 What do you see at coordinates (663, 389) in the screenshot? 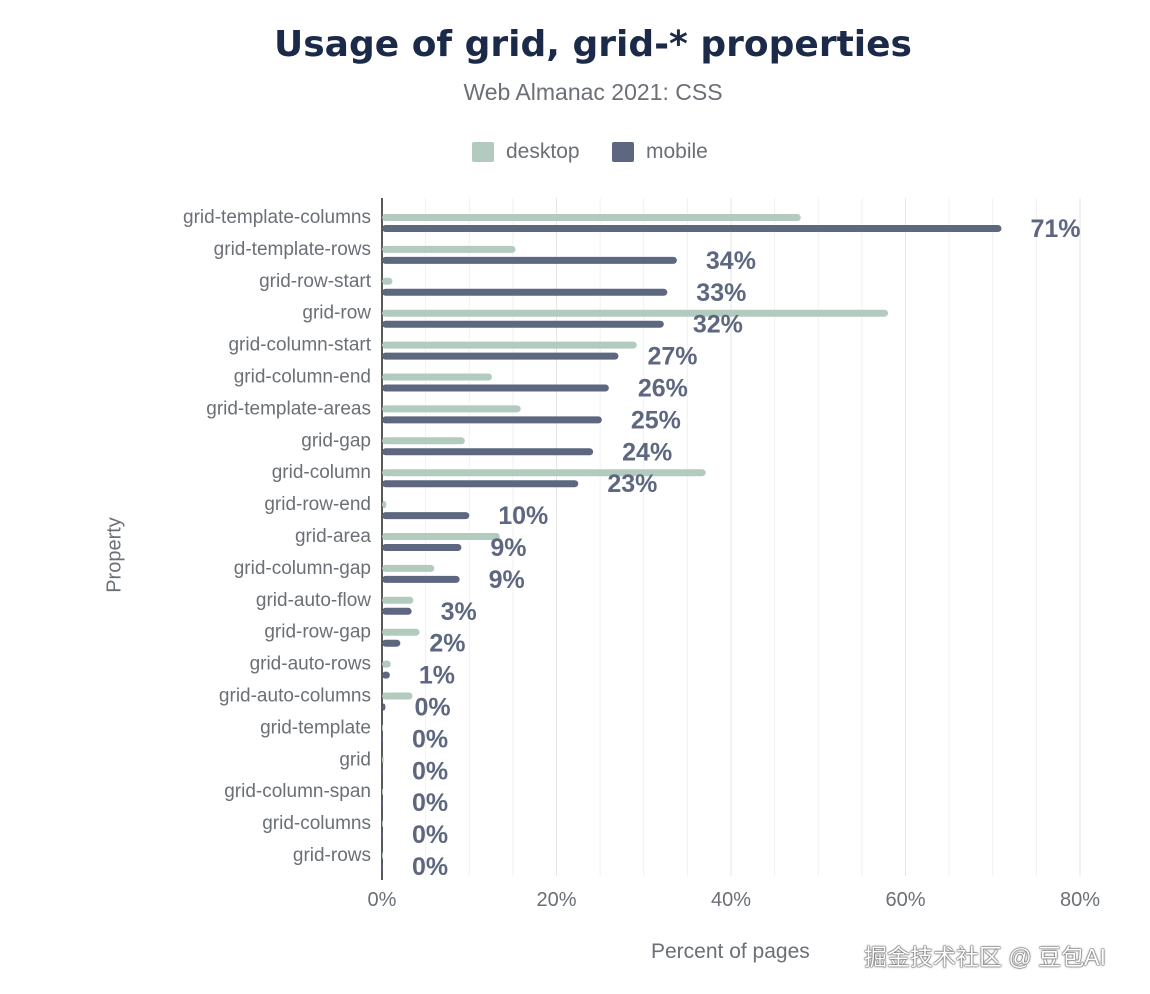
I see `data-label-mobile: 26%` at bounding box center [663, 389].